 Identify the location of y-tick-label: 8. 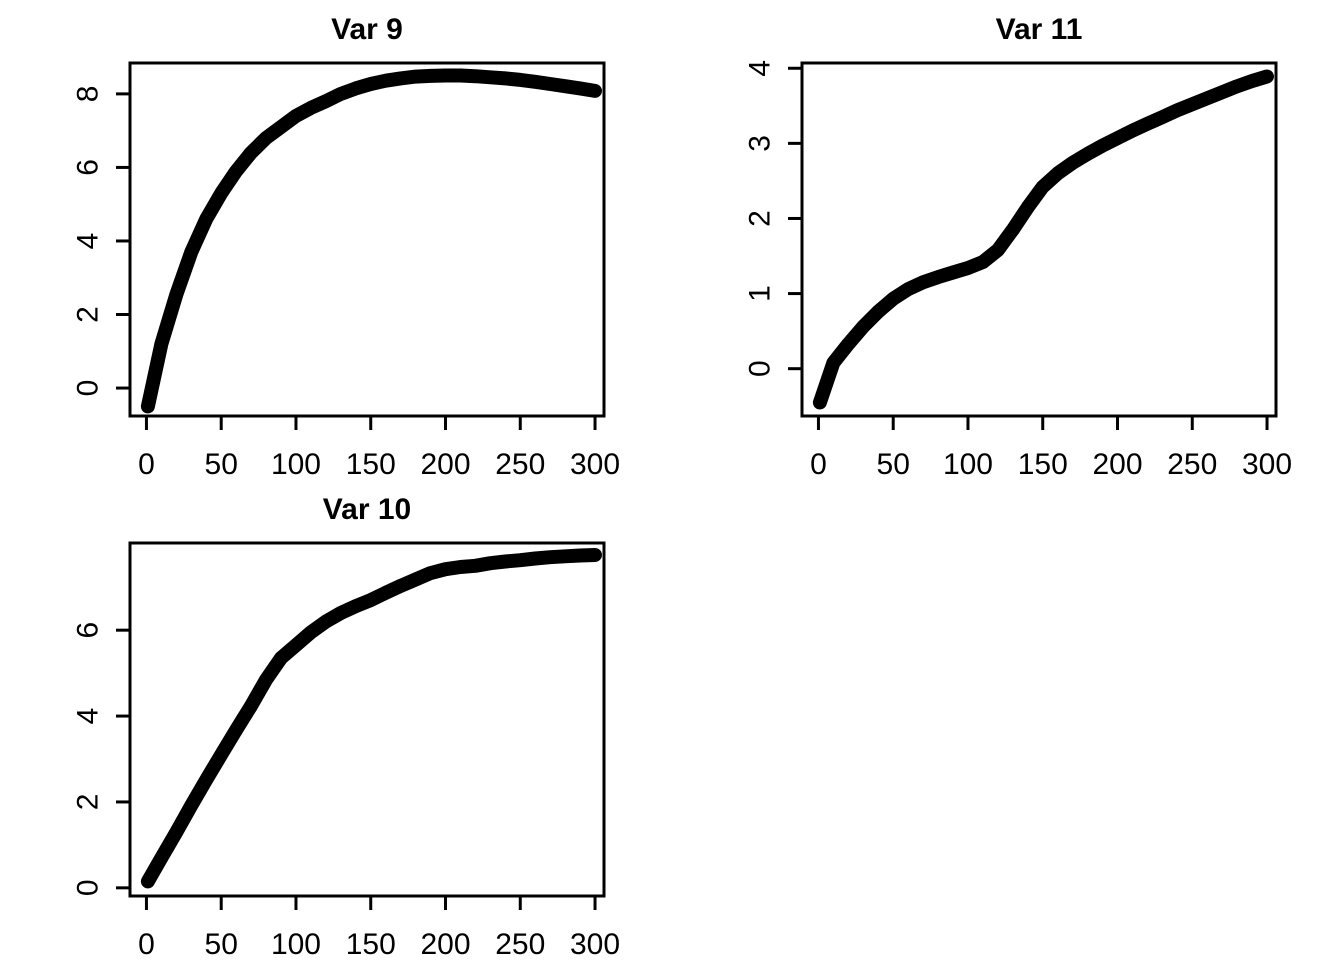
(88, 94).